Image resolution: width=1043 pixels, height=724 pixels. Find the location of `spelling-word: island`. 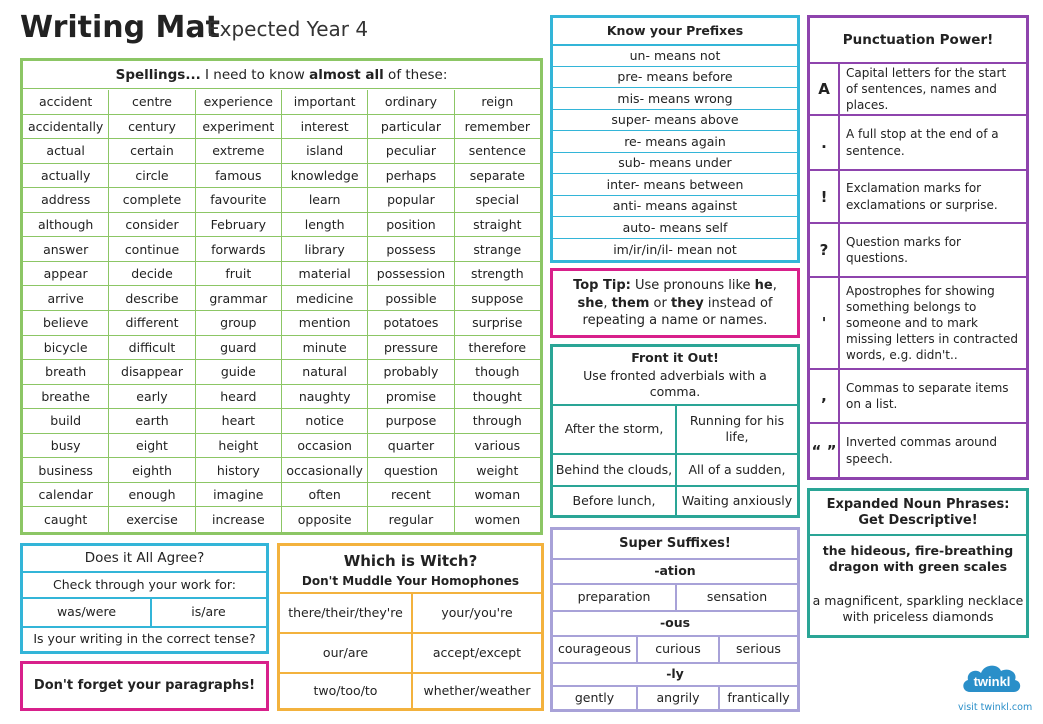

spelling-word: island is located at coordinates (325, 151).